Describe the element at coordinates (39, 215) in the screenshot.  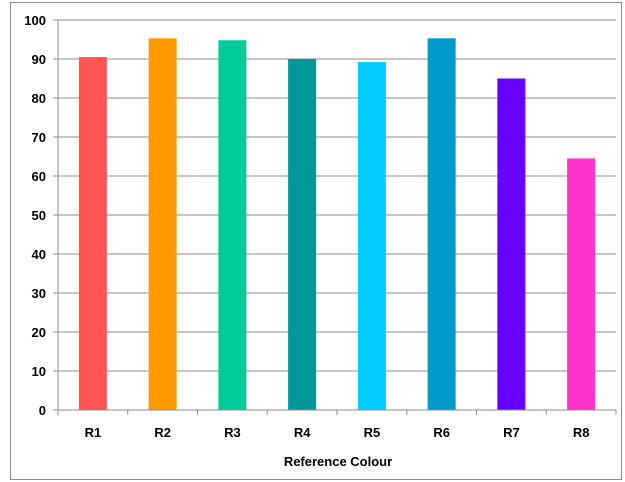
I see `y-tick-label: 50` at that location.